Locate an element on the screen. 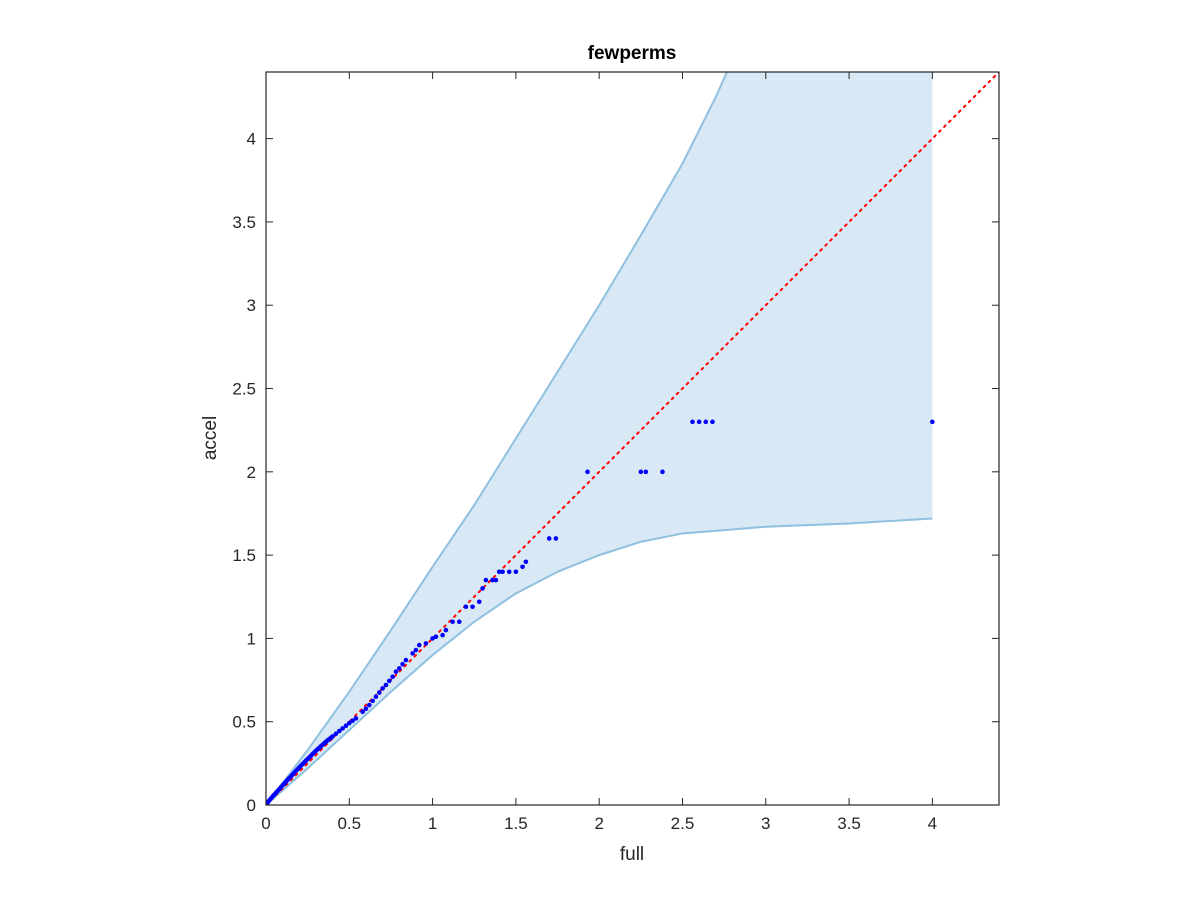  x-tick-label: 2.5 is located at coordinates (683, 823).